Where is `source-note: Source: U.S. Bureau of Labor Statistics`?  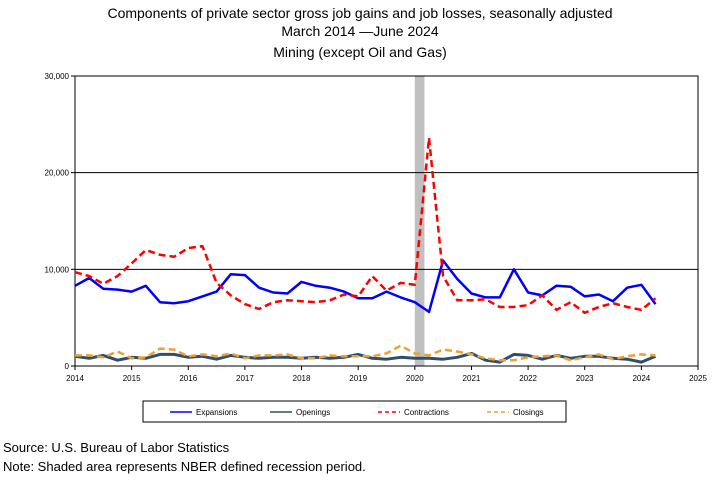
source-note: Source: U.S. Bureau of Labor Statistics is located at coordinates (116, 447).